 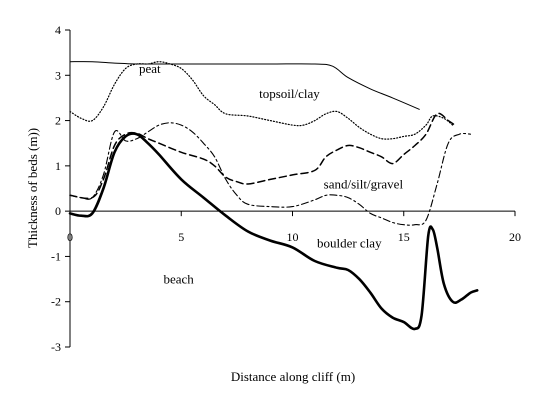 What do you see at coordinates (56, 302) in the screenshot?
I see `y-tick-label: -2` at bounding box center [56, 302].